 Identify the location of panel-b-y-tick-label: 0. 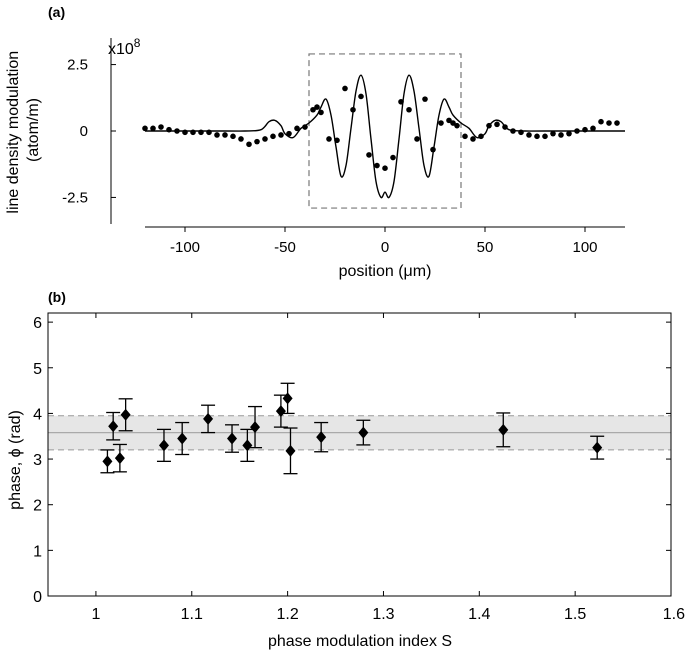
(37, 597).